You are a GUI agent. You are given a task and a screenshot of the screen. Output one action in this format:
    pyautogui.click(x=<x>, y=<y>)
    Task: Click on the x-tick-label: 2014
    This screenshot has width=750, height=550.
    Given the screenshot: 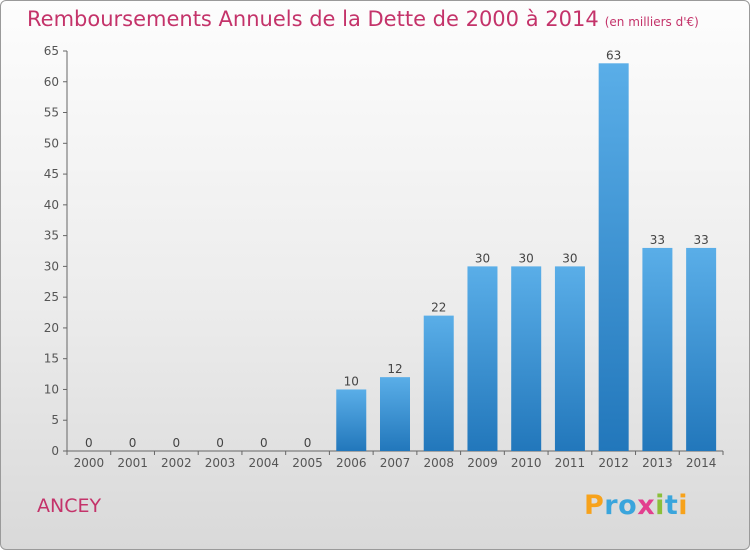 What is the action you would take?
    pyautogui.click(x=701, y=463)
    